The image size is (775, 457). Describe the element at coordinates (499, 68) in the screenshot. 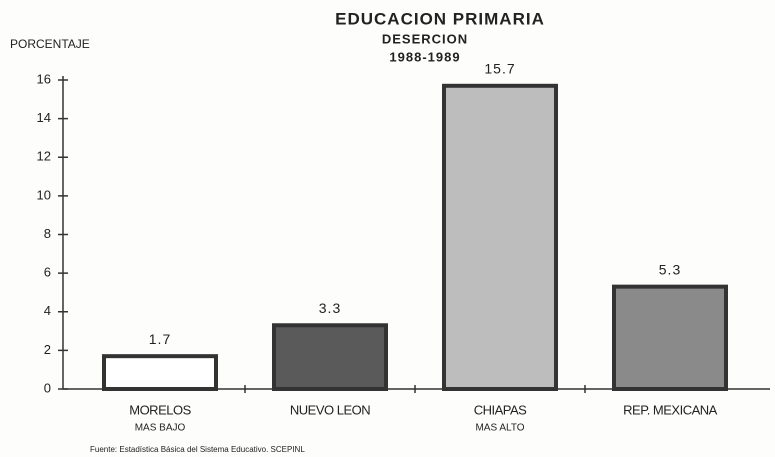

I see `value-label: 15.7` at that location.